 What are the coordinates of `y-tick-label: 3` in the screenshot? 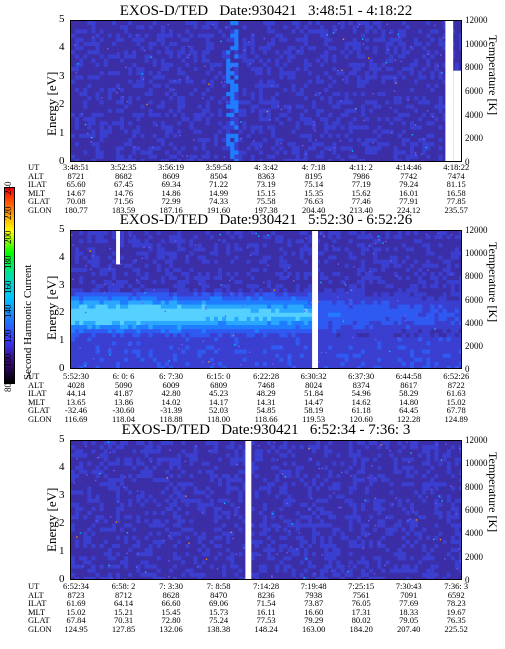 It's located at (62, 75).